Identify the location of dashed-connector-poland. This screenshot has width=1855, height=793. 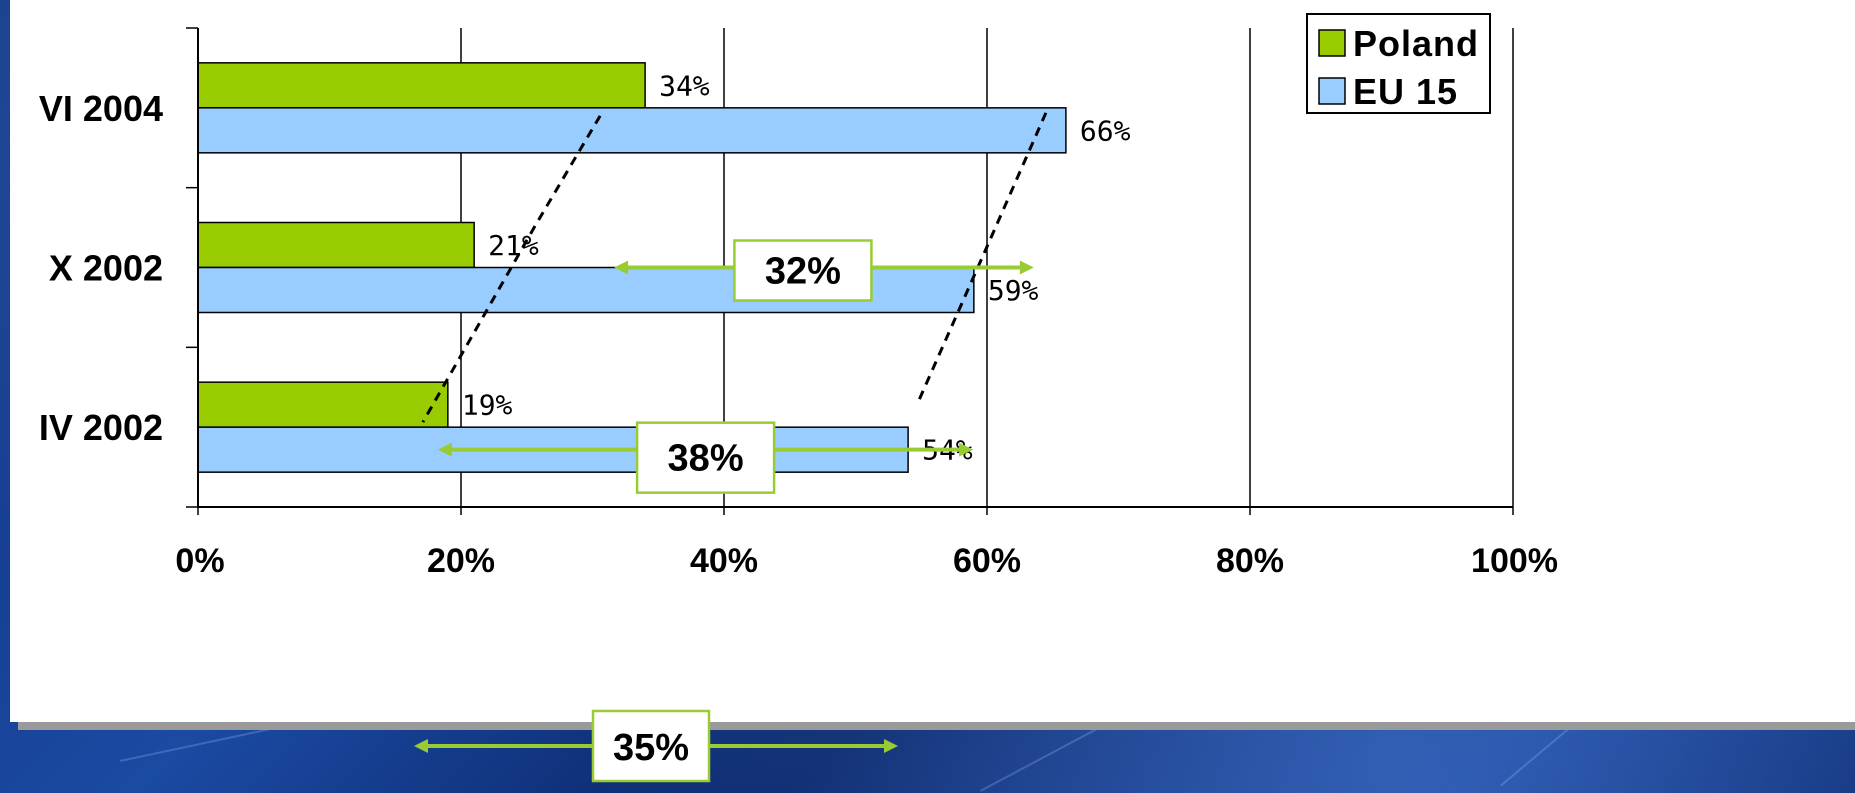
(511, 269).